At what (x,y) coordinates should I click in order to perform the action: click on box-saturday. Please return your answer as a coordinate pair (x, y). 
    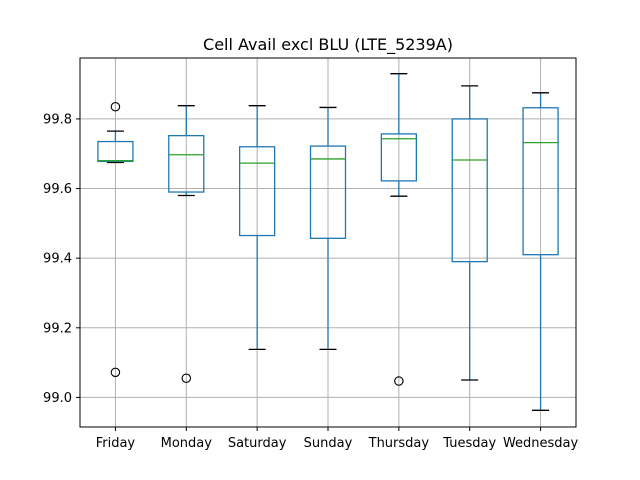
    Looking at the image, I should click on (257, 228).